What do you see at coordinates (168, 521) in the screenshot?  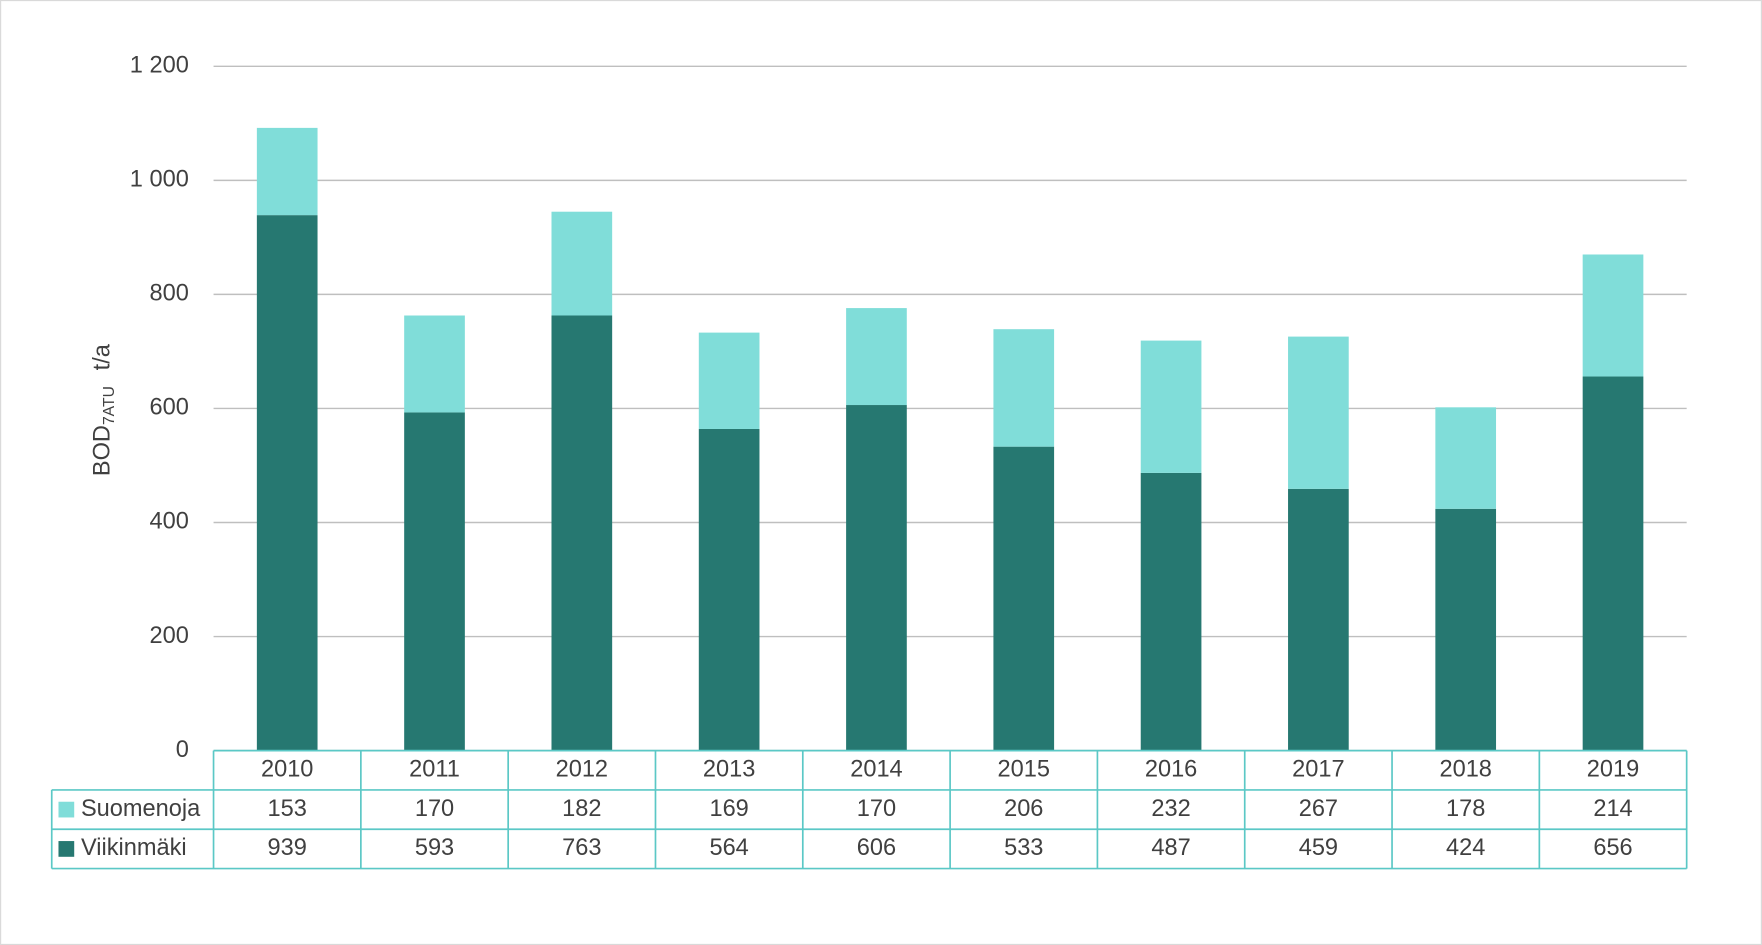 I see `y-tick-label: 400` at bounding box center [168, 521].